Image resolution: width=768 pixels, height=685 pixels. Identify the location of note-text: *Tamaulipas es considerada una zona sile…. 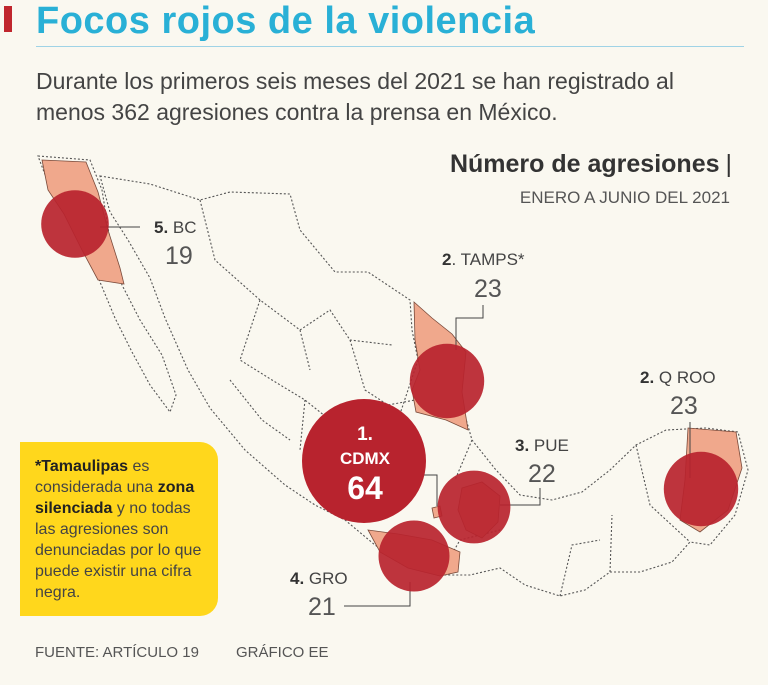
(125, 529).